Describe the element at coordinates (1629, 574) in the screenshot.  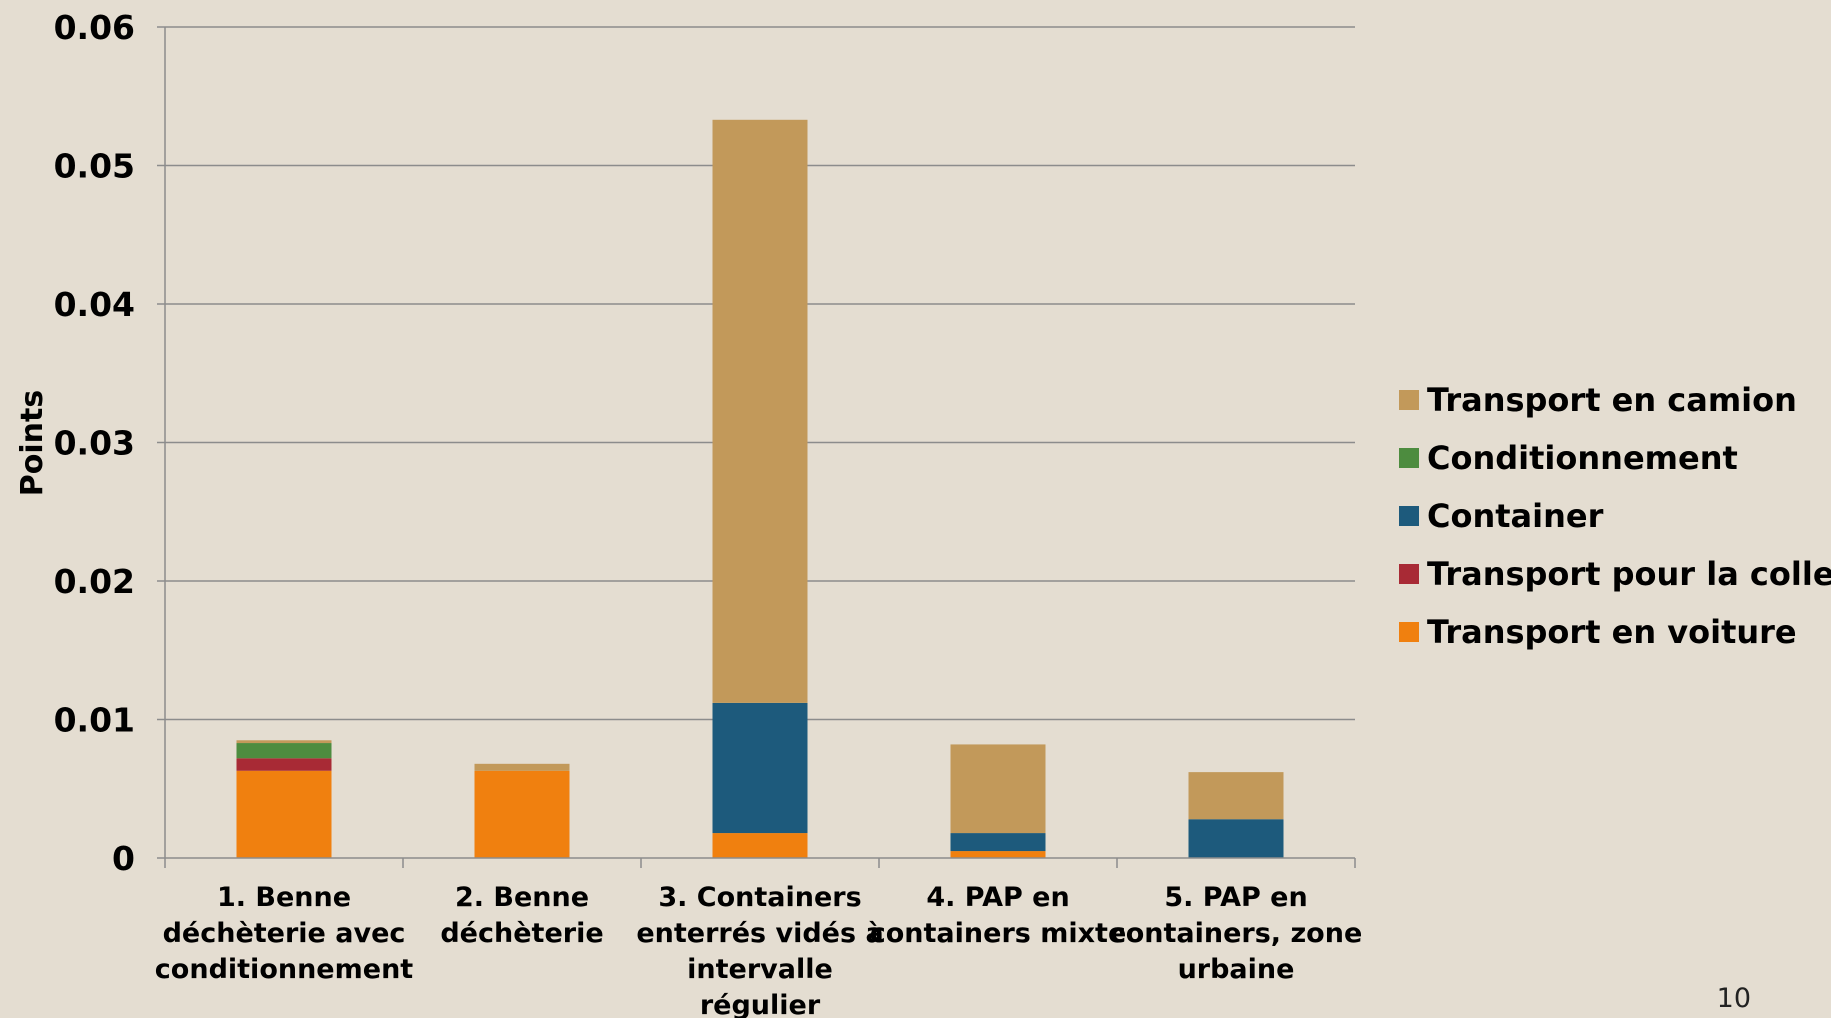
I see `legend-label: Transport pour la collecte` at that location.